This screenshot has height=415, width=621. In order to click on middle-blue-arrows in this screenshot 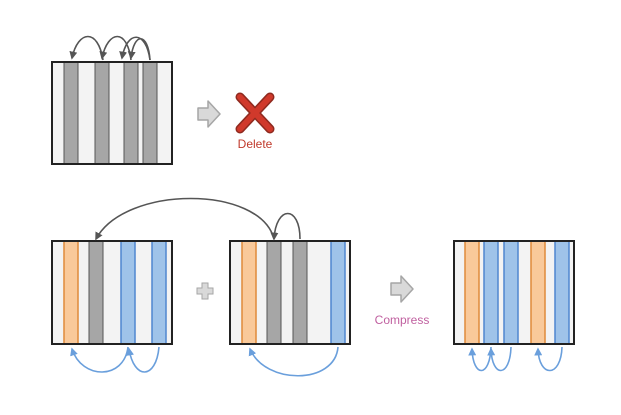, I will do `click(293, 361)`.